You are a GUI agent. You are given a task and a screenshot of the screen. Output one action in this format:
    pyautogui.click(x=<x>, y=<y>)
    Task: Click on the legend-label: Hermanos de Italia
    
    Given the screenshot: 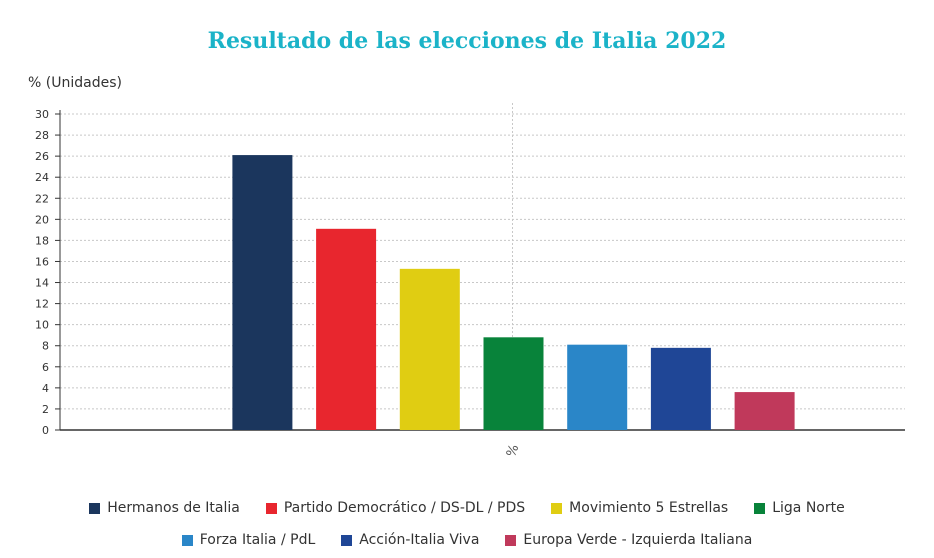 What is the action you would take?
    pyautogui.click(x=173, y=508)
    